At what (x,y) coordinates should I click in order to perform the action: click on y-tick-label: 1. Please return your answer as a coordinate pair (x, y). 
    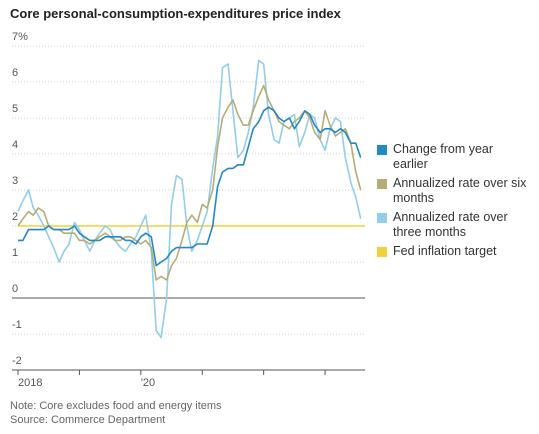
    Looking at the image, I should click on (15, 253).